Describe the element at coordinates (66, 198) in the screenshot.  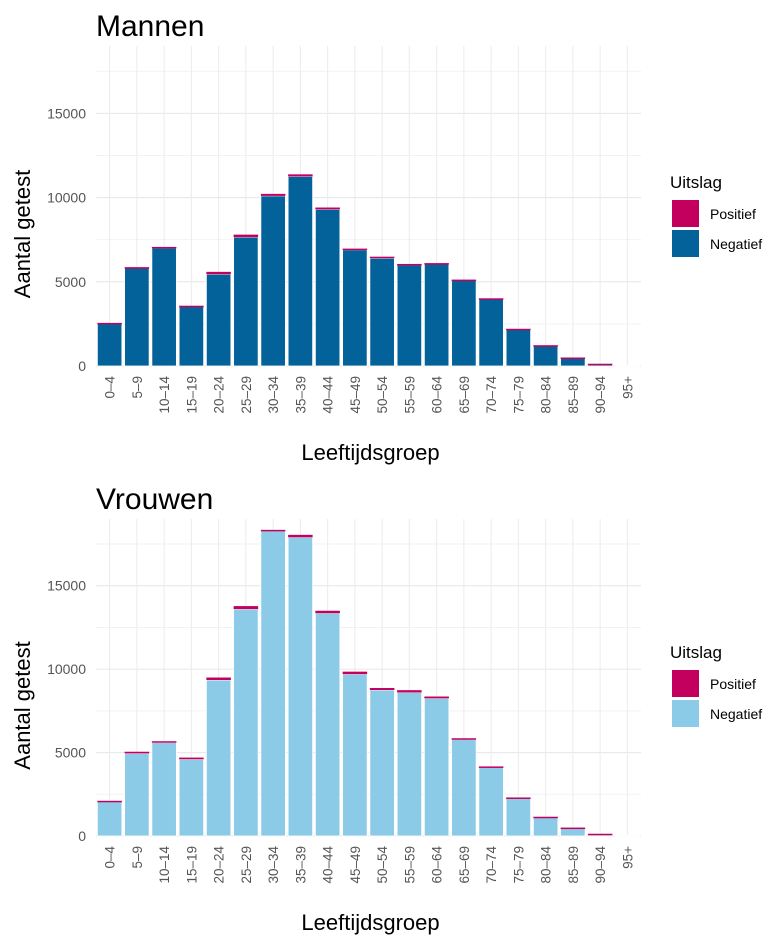
I see `y-tick-label: 10000` at that location.